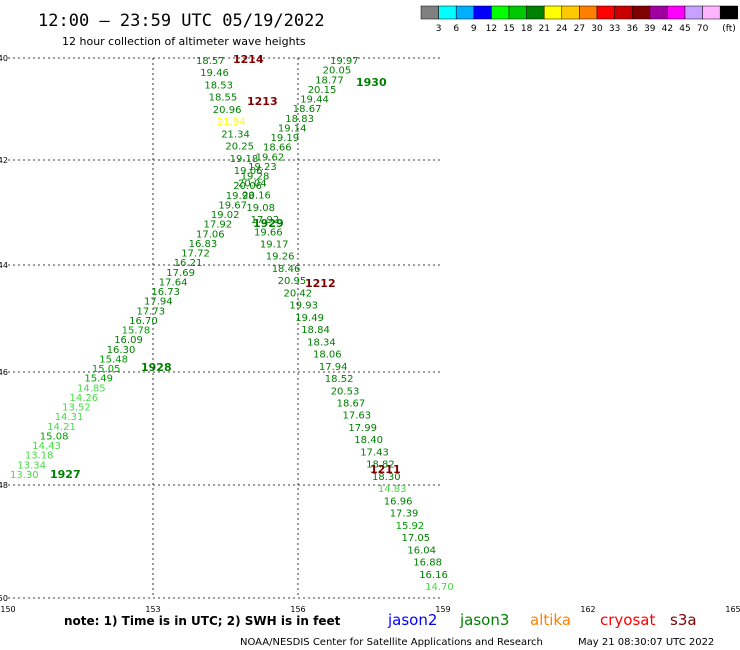  Describe the element at coordinates (235, 134) in the screenshot. I see `swh-label: 21.34` at that location.